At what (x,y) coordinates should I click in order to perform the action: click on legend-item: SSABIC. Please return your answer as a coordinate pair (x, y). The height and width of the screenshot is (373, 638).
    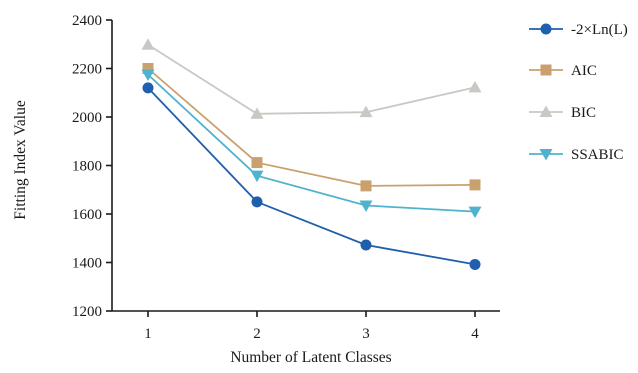
    Looking at the image, I should click on (576, 155).